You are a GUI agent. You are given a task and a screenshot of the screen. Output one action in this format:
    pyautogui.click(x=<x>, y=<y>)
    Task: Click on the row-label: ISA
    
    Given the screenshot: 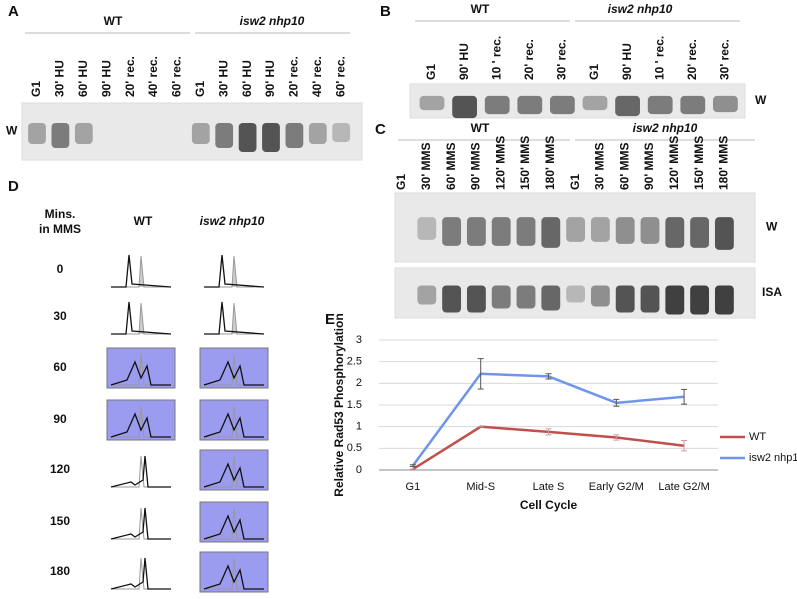 What is the action you would take?
    pyautogui.click(x=772, y=292)
    